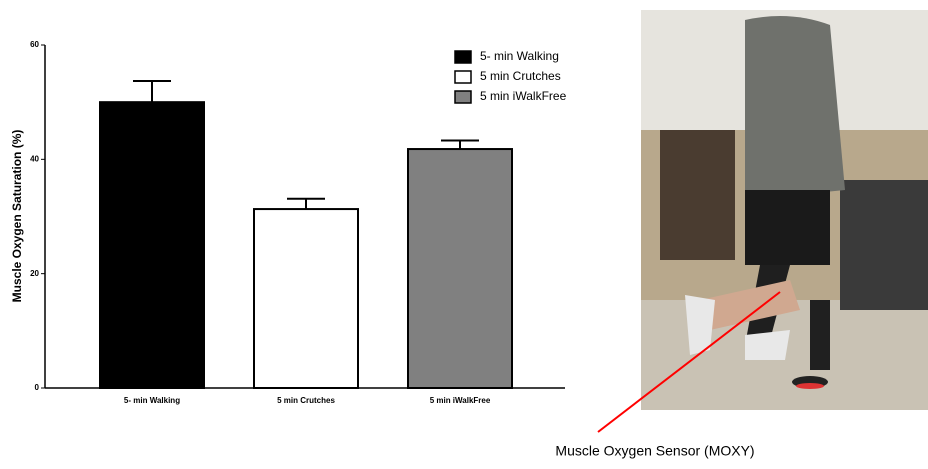  I want to click on y-tick-label: 20, so click(34, 273).